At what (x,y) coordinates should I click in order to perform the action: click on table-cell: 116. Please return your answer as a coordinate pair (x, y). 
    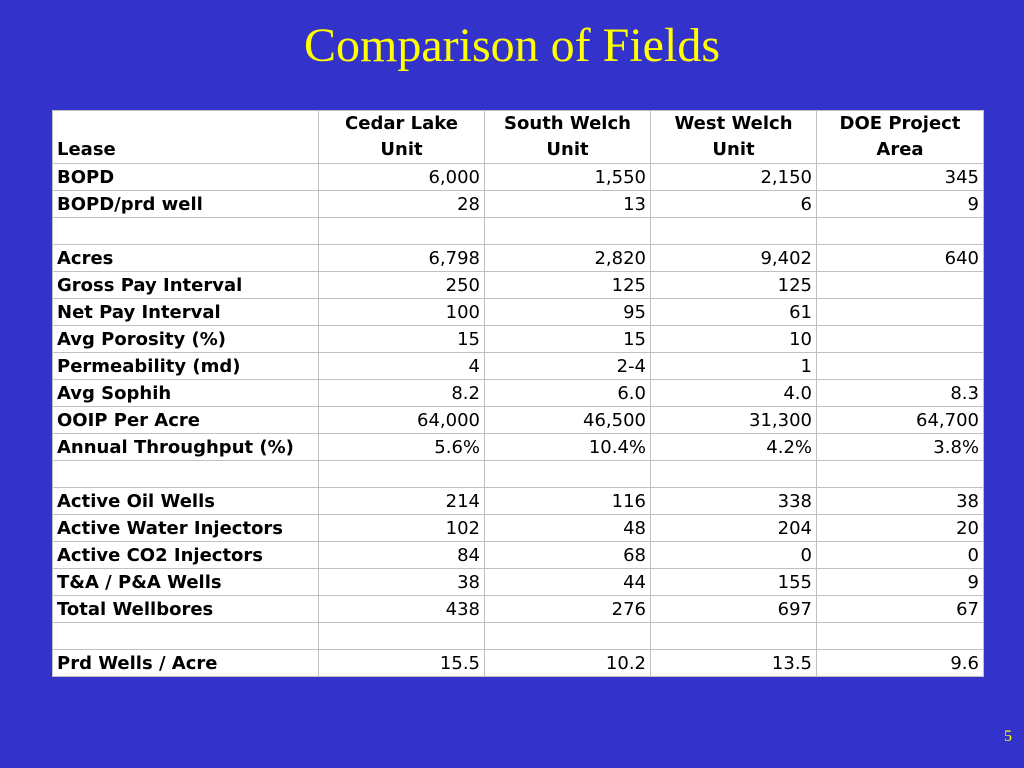
    Looking at the image, I should click on (567, 501).